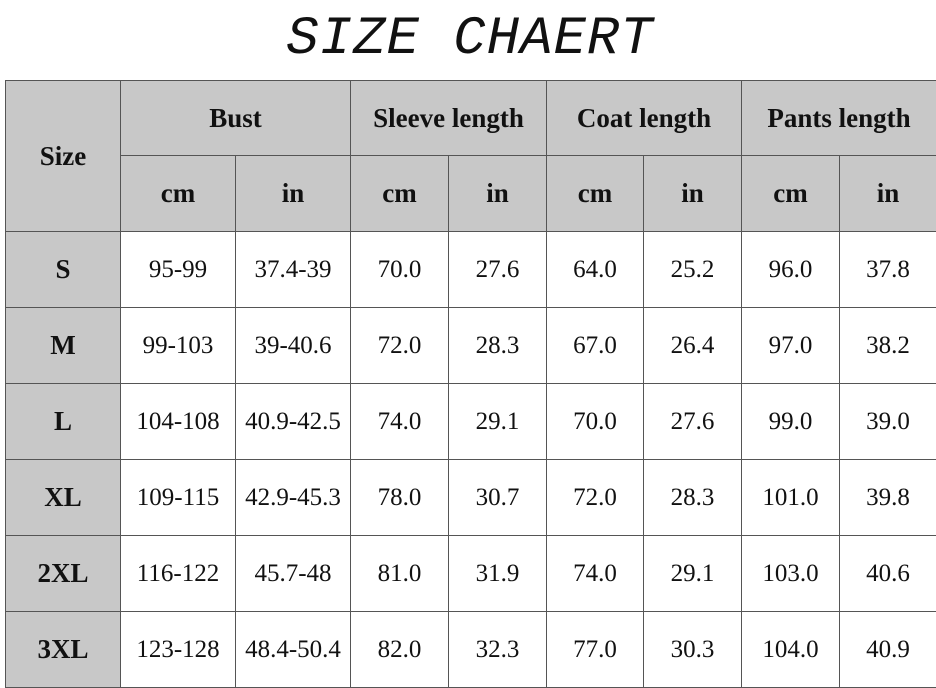 The height and width of the screenshot is (688, 936). What do you see at coordinates (178, 269) in the screenshot?
I see `size-value: 95-99` at bounding box center [178, 269].